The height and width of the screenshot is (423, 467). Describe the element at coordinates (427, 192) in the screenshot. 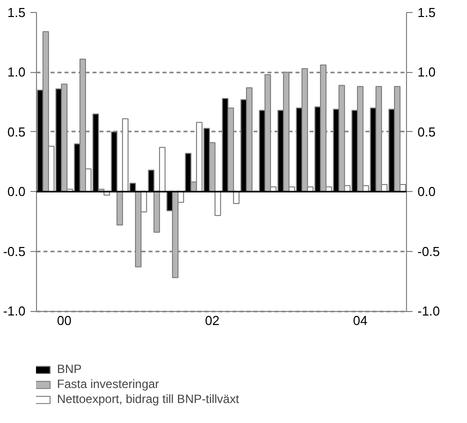

I see `y2-tick-label: 0.0` at that location.